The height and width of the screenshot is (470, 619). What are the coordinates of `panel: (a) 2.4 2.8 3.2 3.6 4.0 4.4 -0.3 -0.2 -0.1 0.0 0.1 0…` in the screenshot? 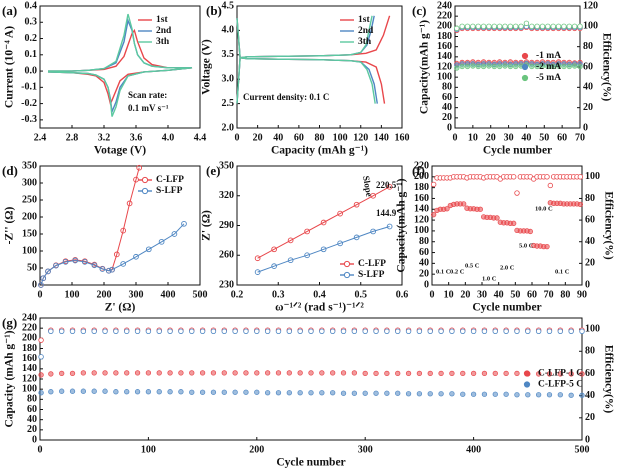 It's located at (104, 78).